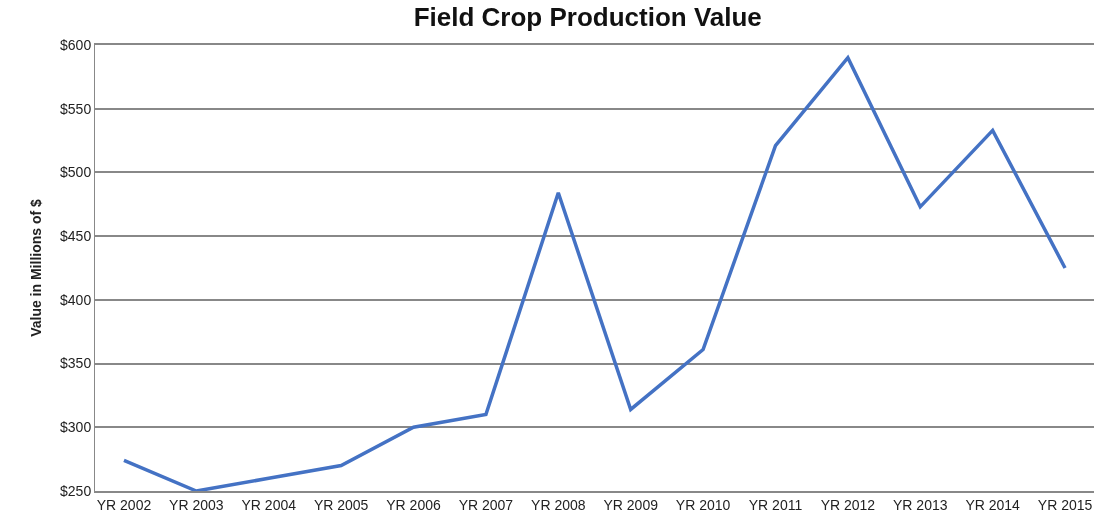  Describe the element at coordinates (848, 504) in the screenshot. I see `x-tick-label: YR 2012` at that location.